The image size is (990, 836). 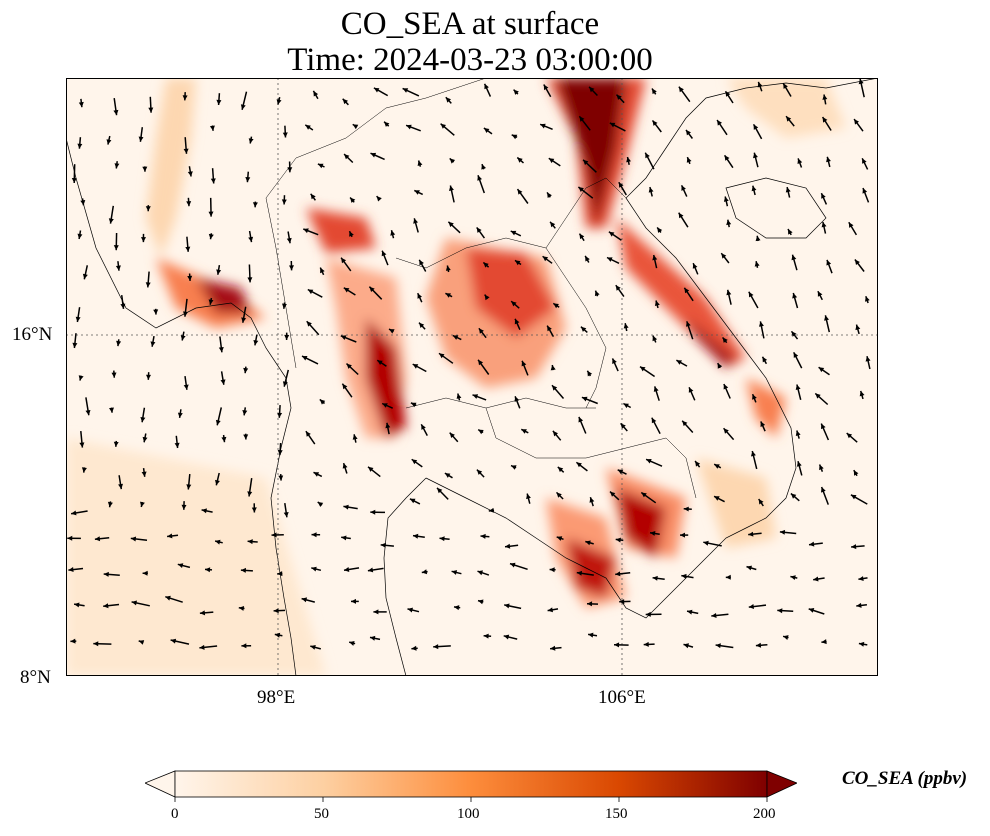 I want to click on colorbar-label: CO_SEA (ppbv), so click(x=905, y=778).